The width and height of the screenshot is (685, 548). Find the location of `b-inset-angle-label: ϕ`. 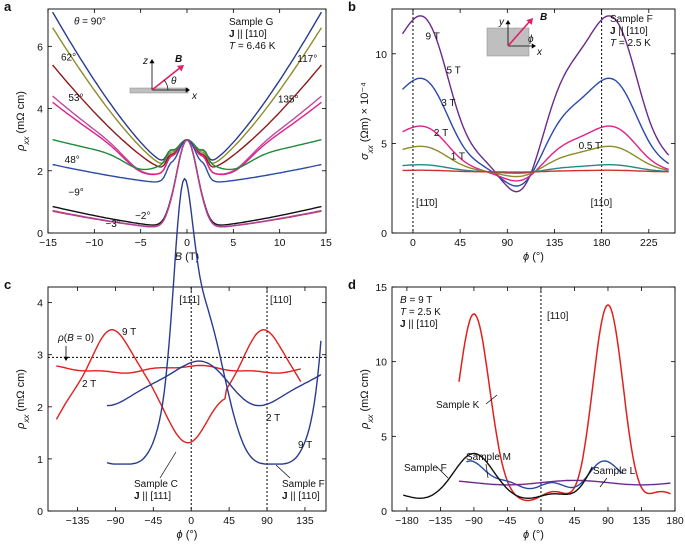

b-inset-angle-label: ϕ is located at coordinates (531, 39).